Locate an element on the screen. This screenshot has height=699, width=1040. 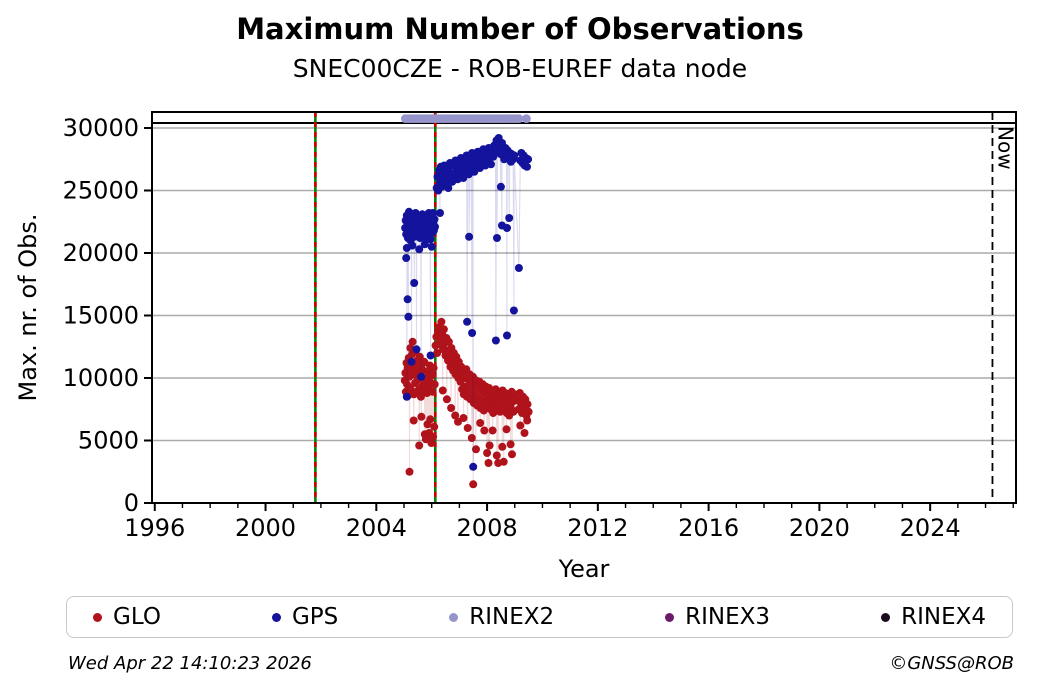
y-tick-label: 0 is located at coordinates (131, 503).